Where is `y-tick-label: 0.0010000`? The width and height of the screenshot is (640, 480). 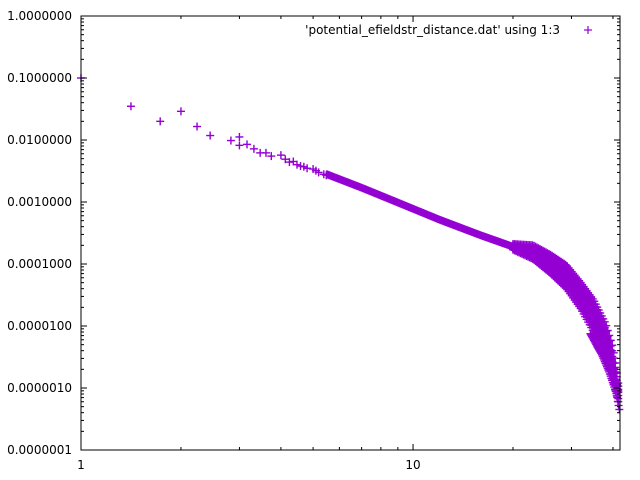
y-tick-label: 0.0010000 is located at coordinates (39, 202).